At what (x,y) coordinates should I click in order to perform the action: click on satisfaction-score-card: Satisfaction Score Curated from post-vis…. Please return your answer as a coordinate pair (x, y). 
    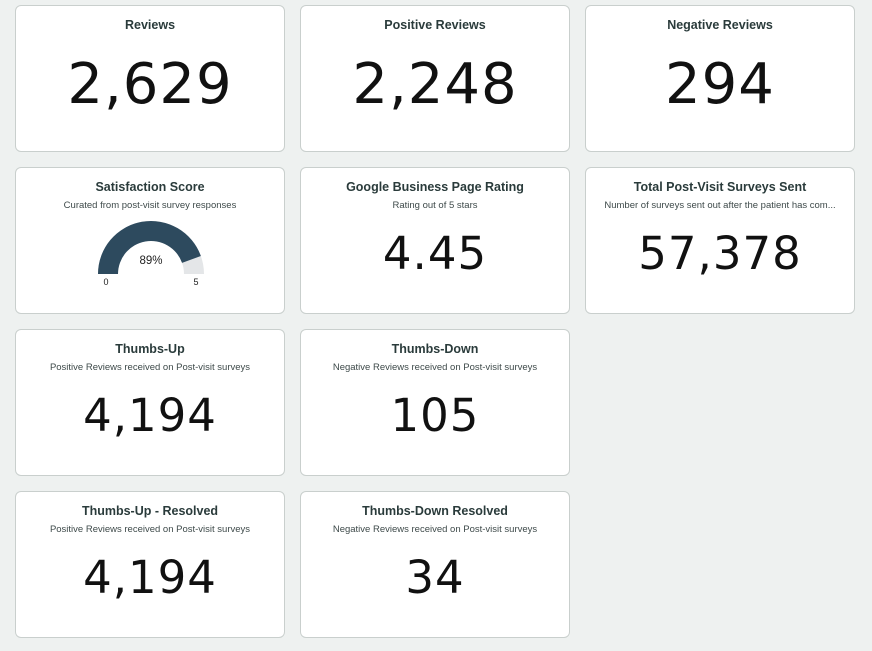
    Looking at the image, I should click on (150, 240).